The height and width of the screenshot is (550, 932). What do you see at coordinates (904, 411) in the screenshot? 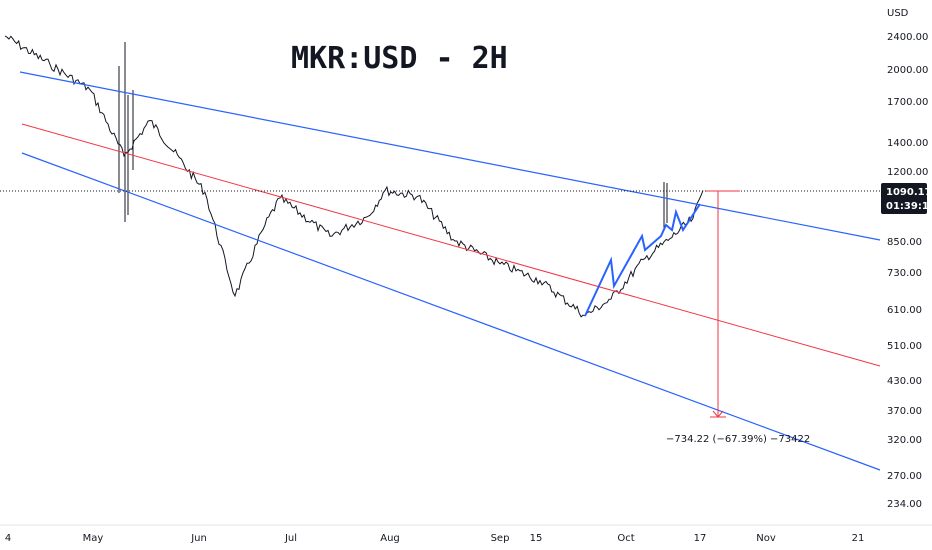
I see `y-tick-label: 370.00` at bounding box center [904, 411].